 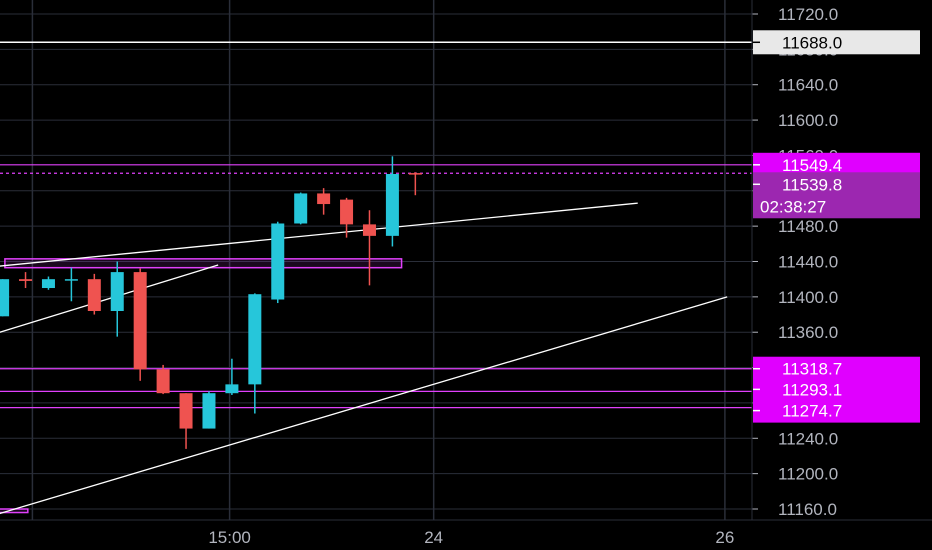 I want to click on price-tag-current-bg, so click(x=836, y=184).